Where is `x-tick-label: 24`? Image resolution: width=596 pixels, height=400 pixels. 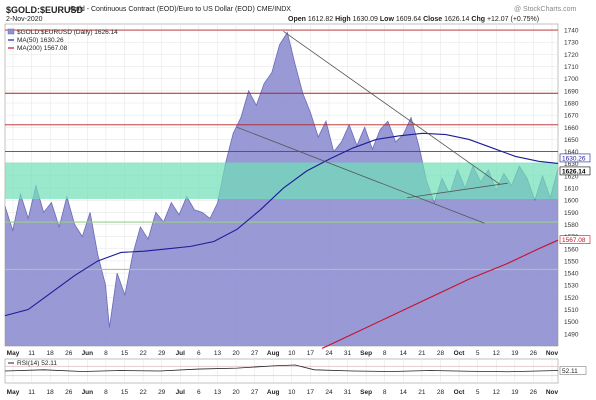 x-tick-label: 24 is located at coordinates (329, 353).